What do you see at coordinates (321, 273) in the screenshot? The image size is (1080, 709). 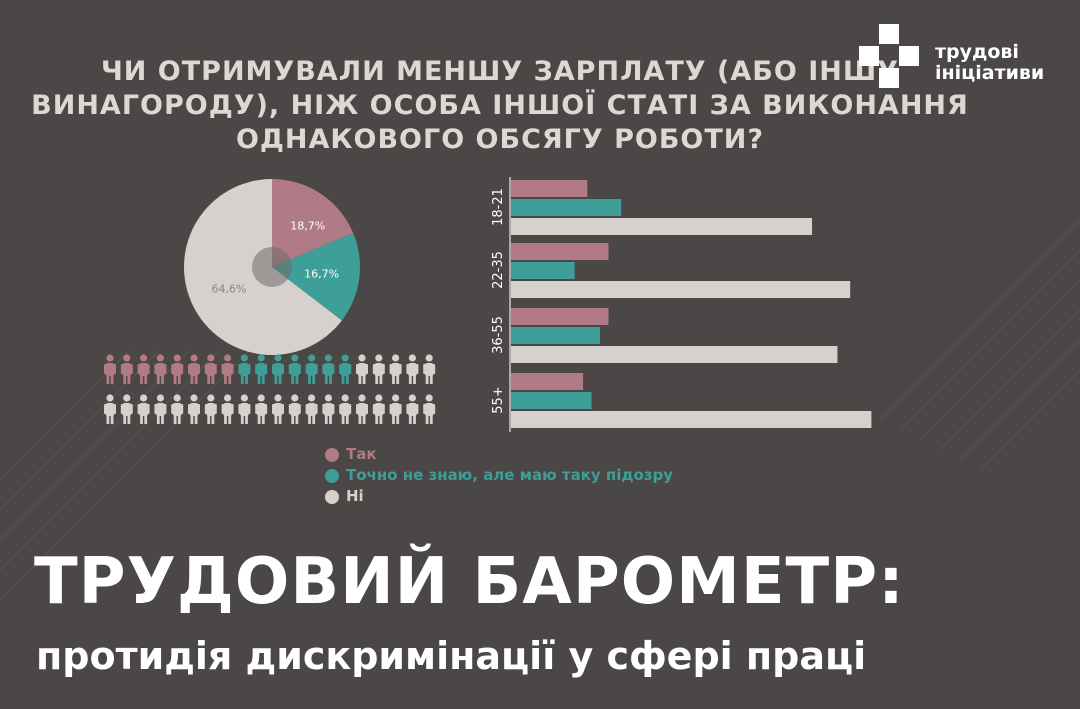 I see `pie-label-1: 16,7%` at bounding box center [321, 273].